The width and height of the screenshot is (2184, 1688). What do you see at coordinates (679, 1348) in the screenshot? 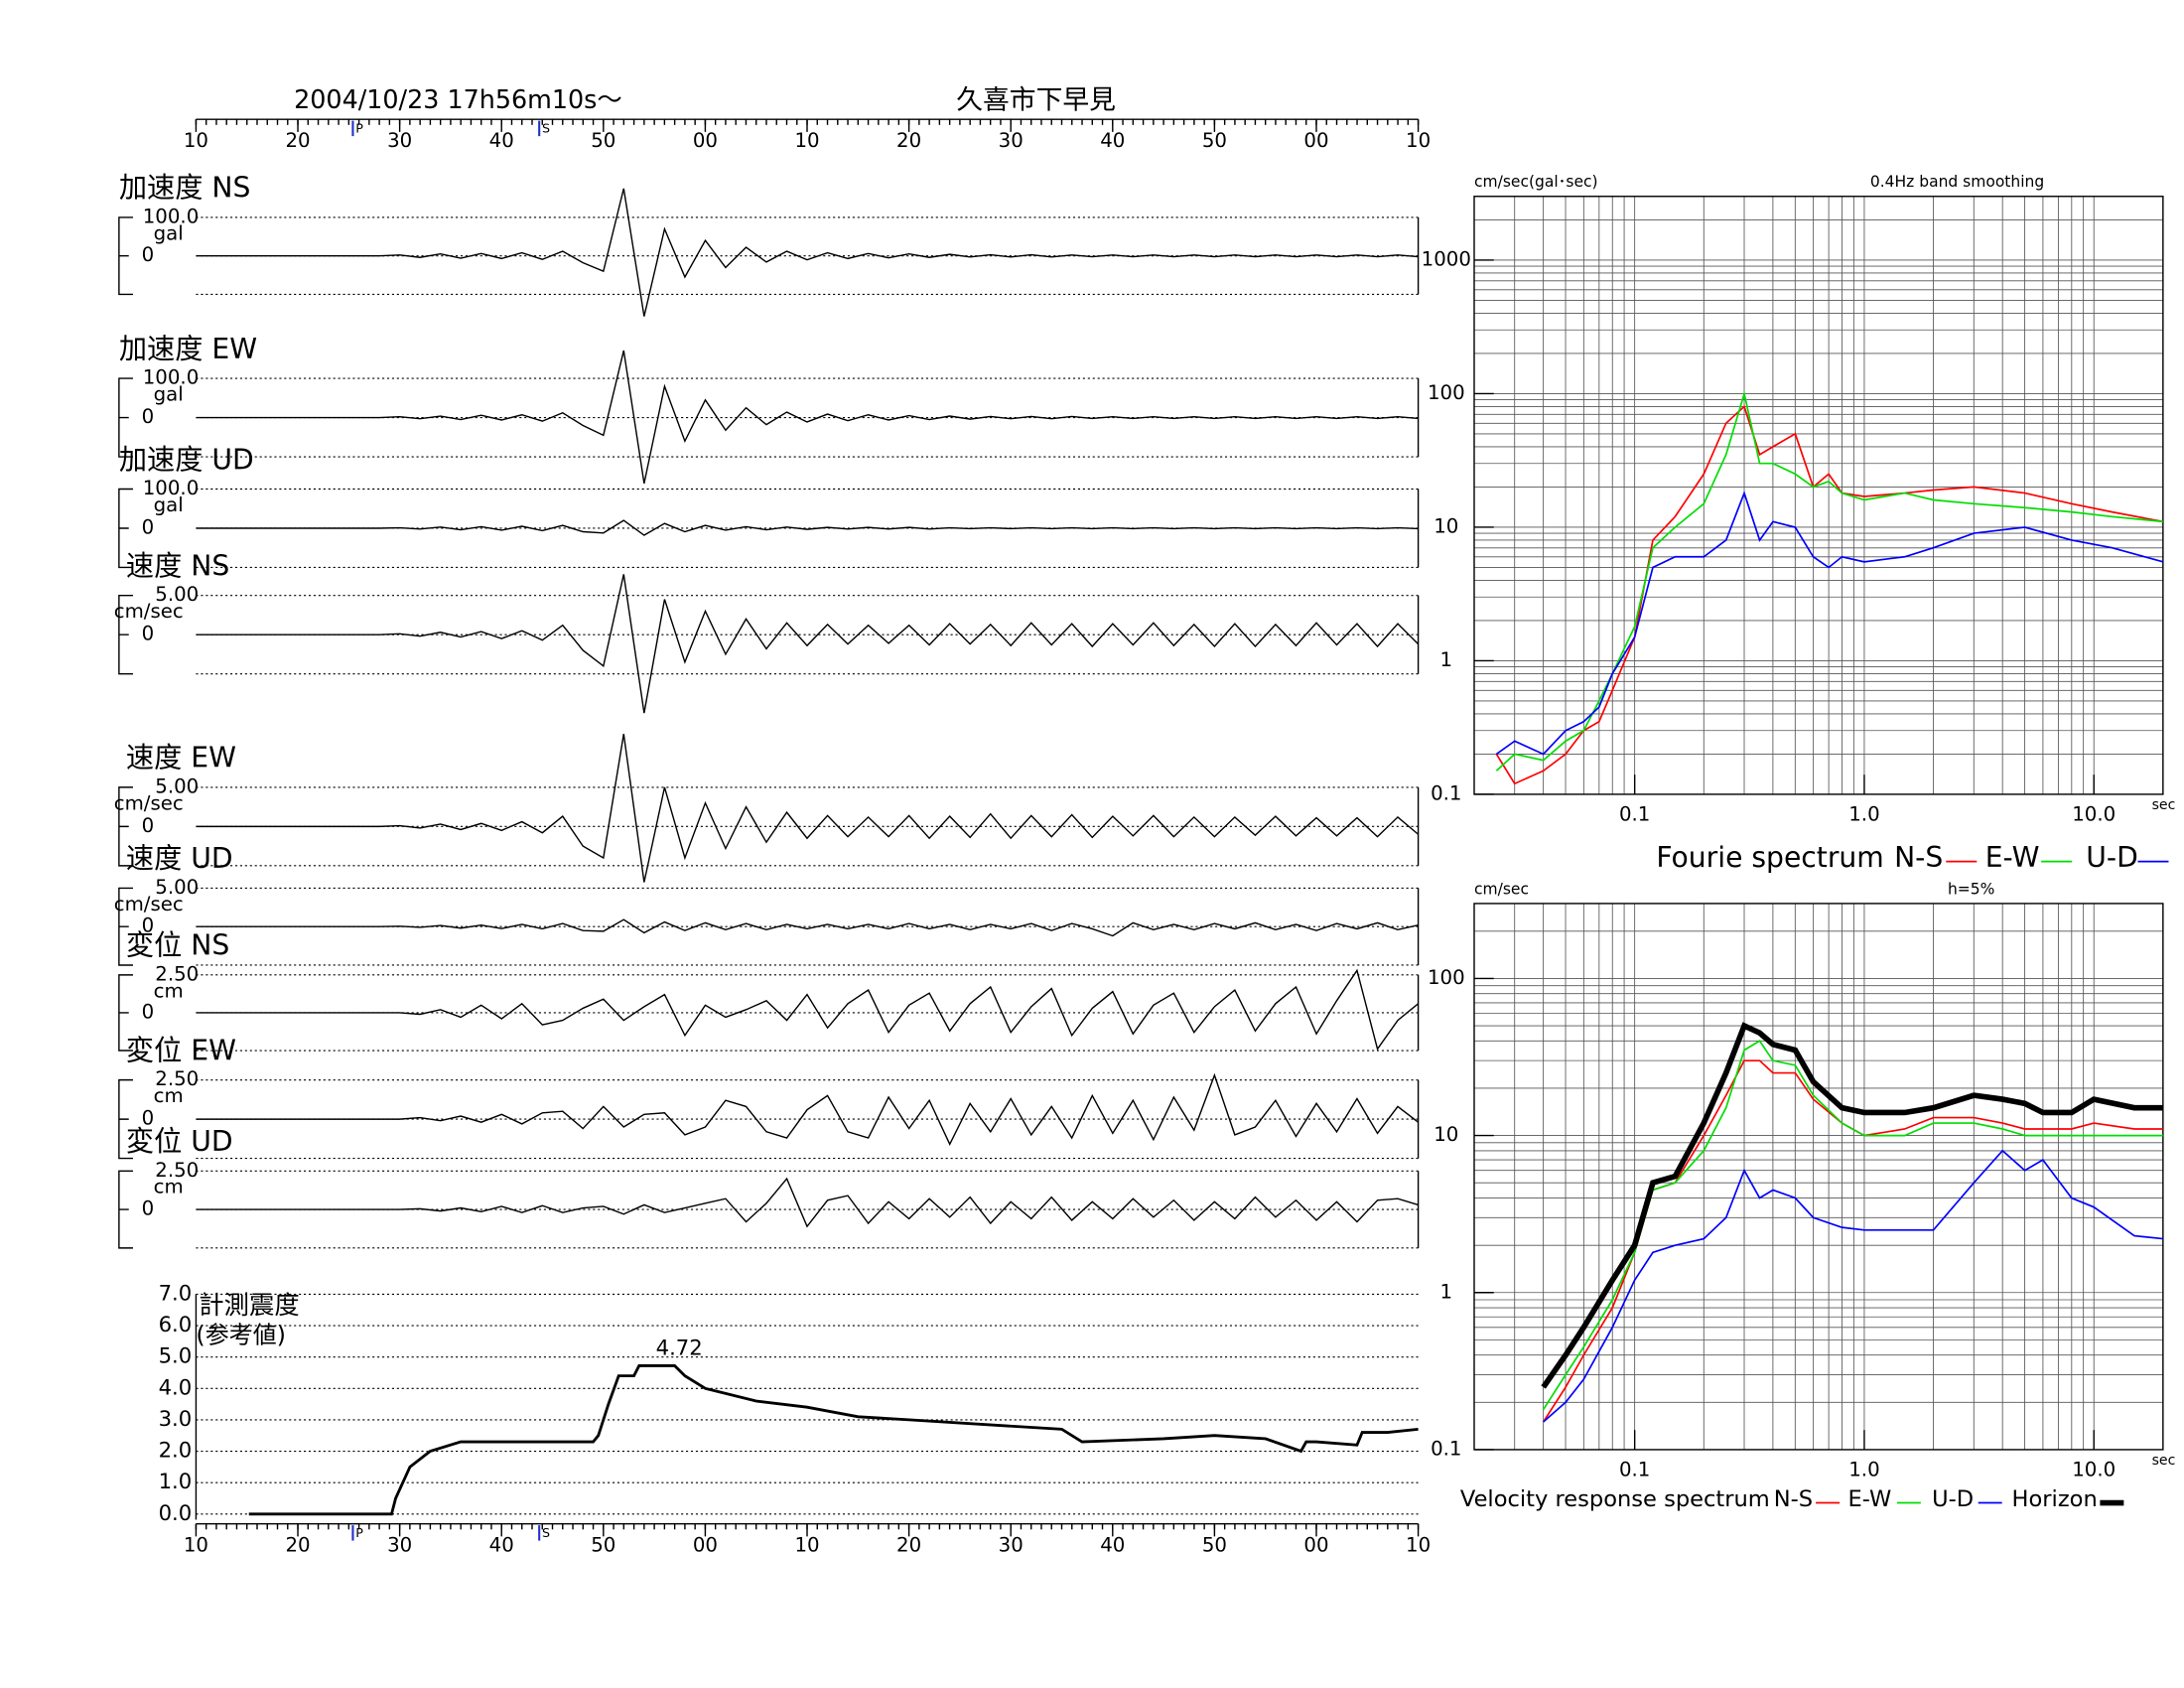
I see `peak-label: 4.72` at bounding box center [679, 1348].